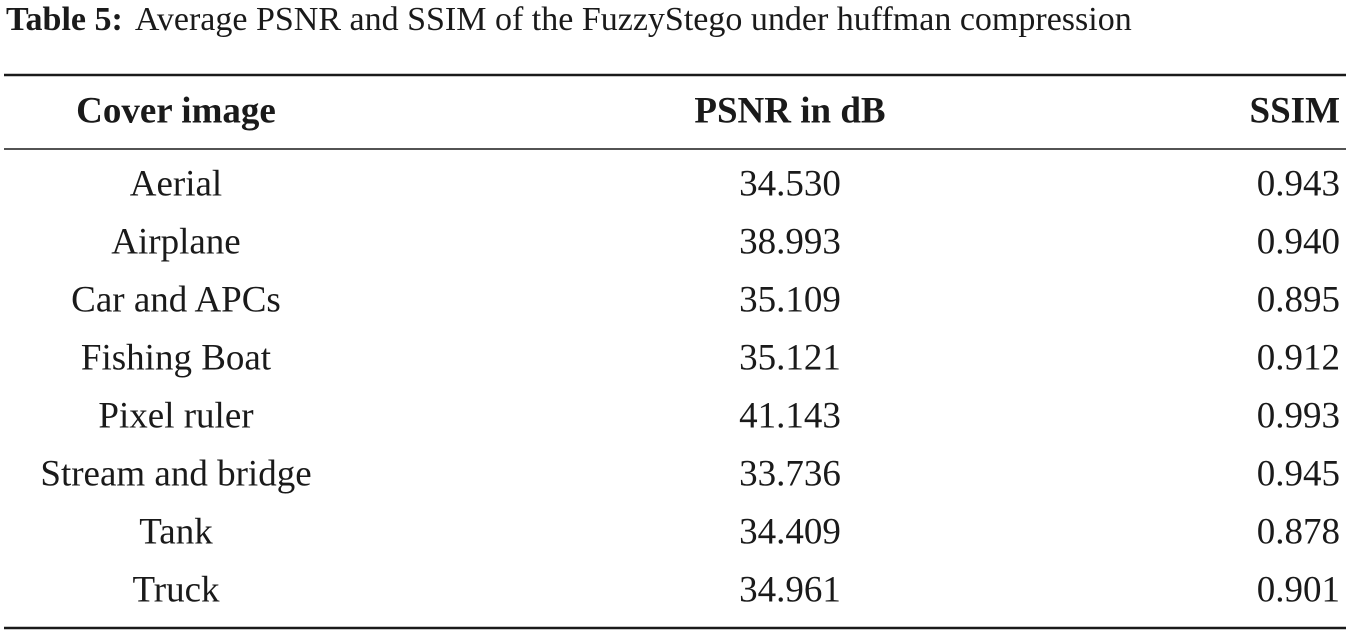 The image size is (1350, 632). Describe the element at coordinates (790, 589) in the screenshot. I see `table-cell: 34.961` at that location.